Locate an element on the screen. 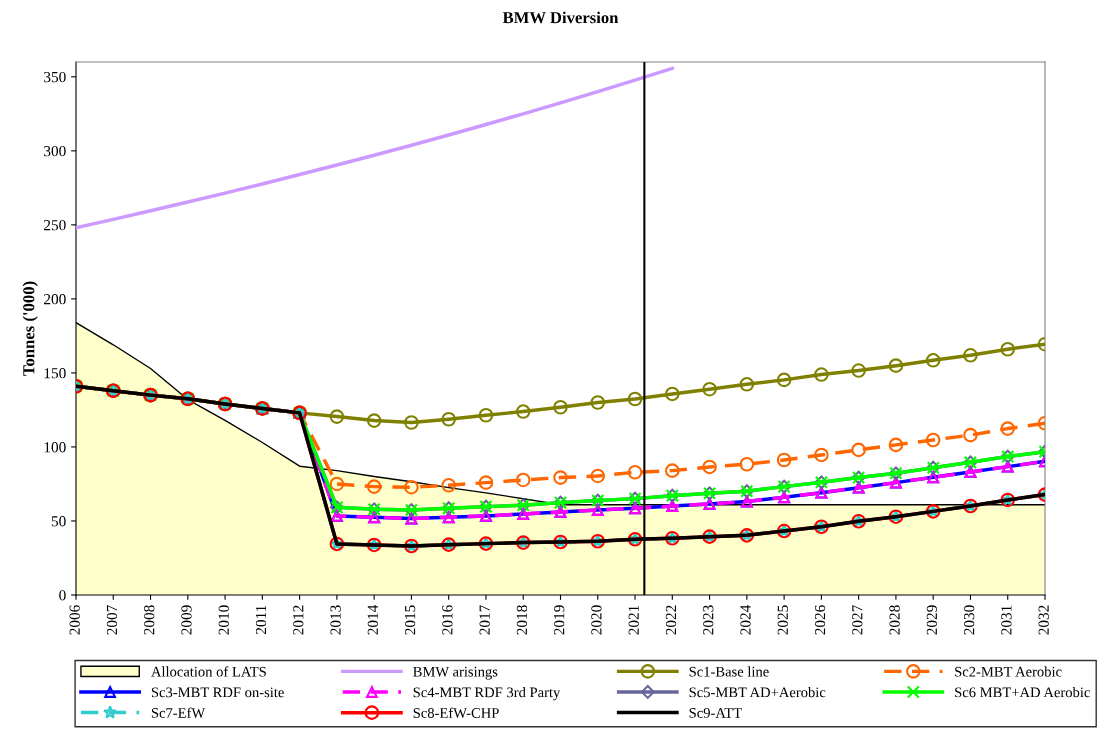  x-tick-label: 2018 is located at coordinates (522, 620).